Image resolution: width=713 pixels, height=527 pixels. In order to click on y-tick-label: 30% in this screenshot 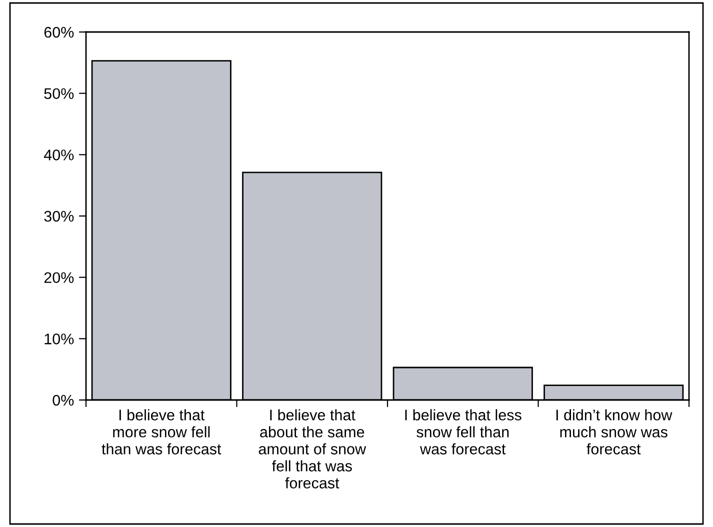, I will do `click(59, 216)`.